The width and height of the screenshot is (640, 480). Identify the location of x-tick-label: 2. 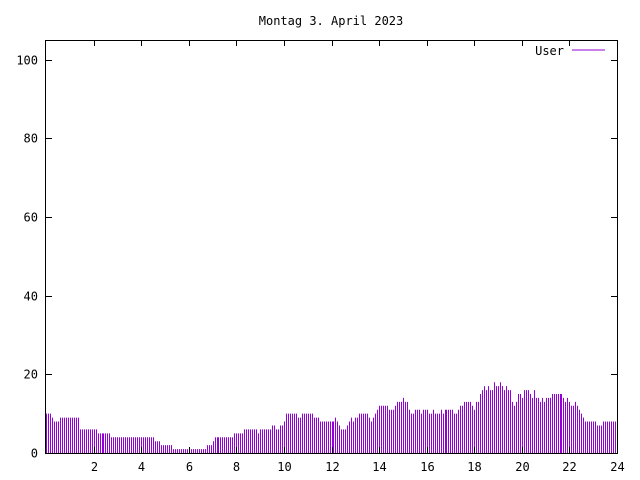
(94, 467).